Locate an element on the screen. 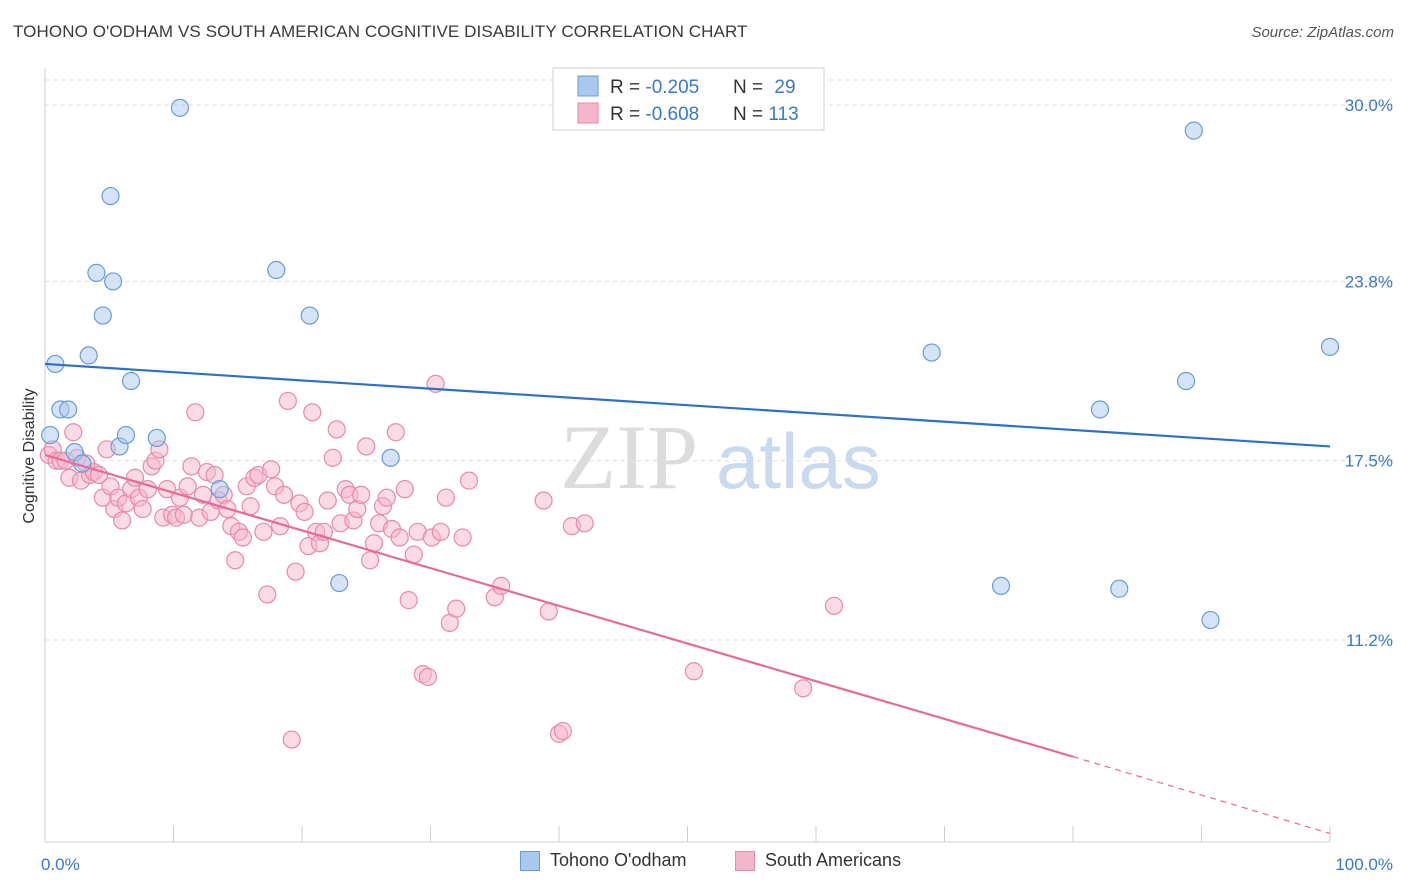 The width and height of the screenshot is (1406, 892). y-tick-label: 23.8% is located at coordinates (1369, 281).